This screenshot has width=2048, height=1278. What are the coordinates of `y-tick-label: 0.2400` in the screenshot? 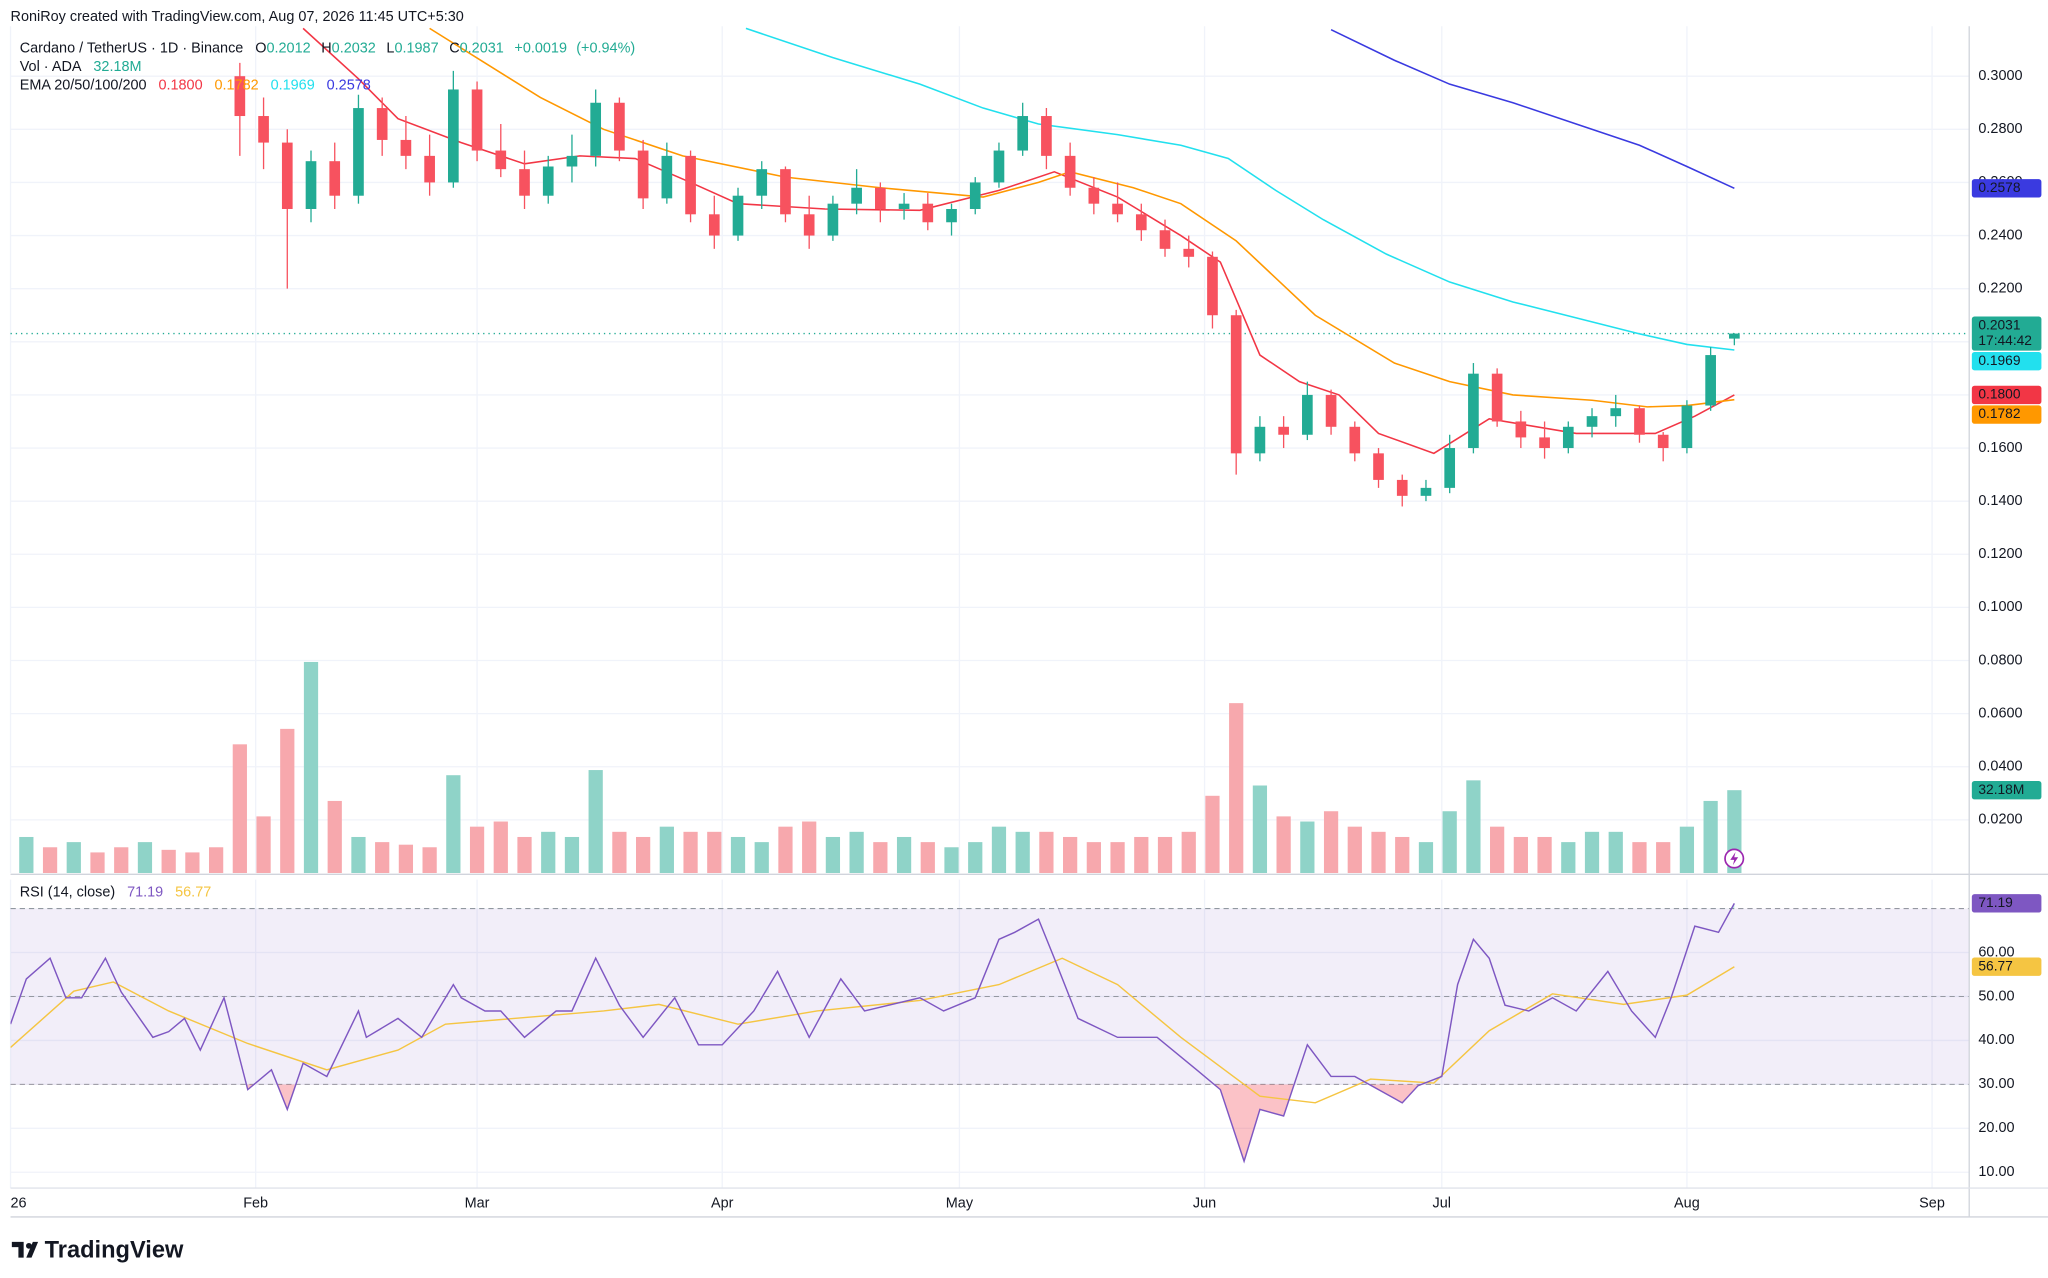 It's located at (2000, 235).